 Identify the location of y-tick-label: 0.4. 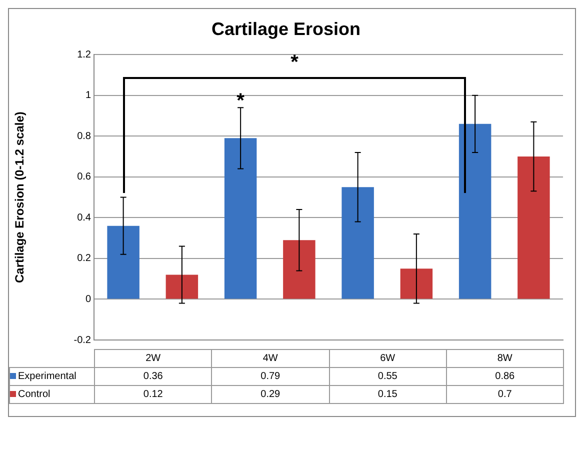
(84, 218).